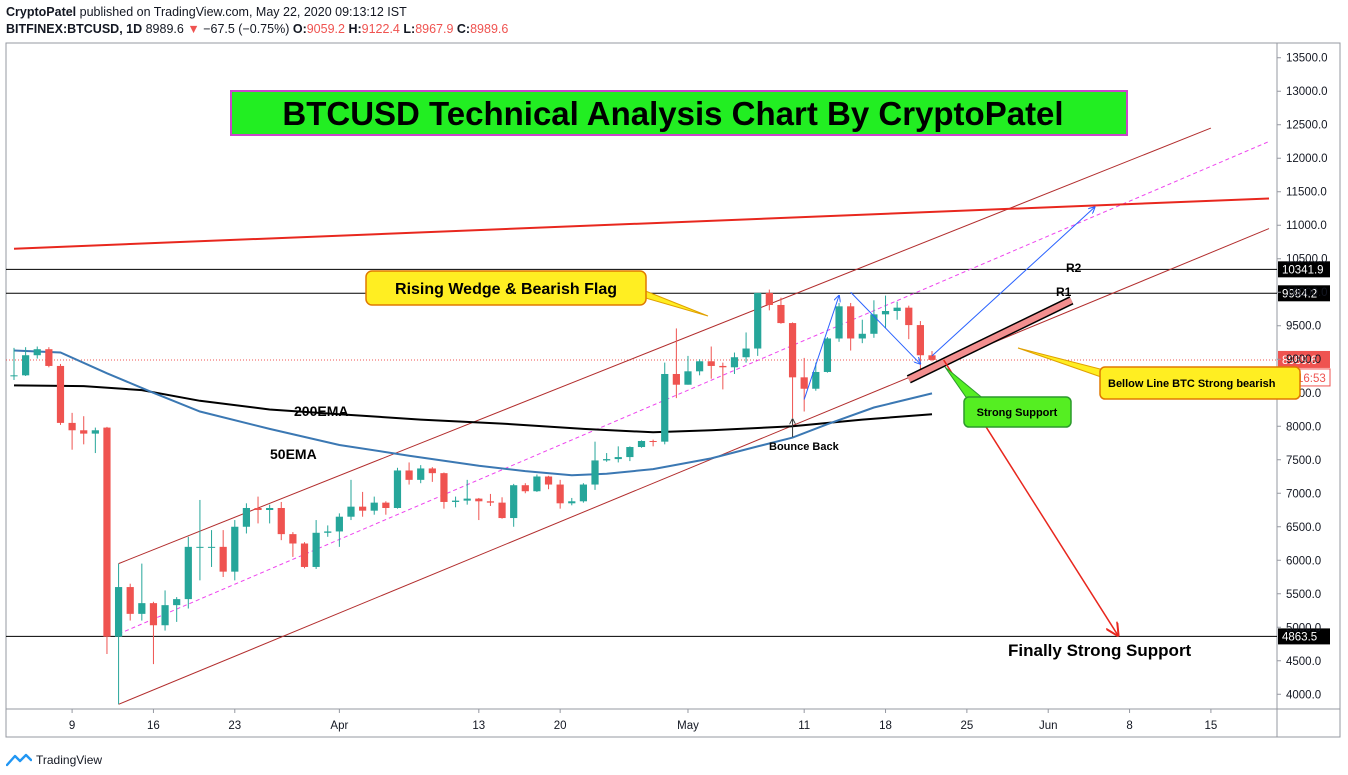 The image size is (1348, 775). I want to click on rising-wedge-callout: Rising Wedge & Bearish Flag, so click(537, 293).